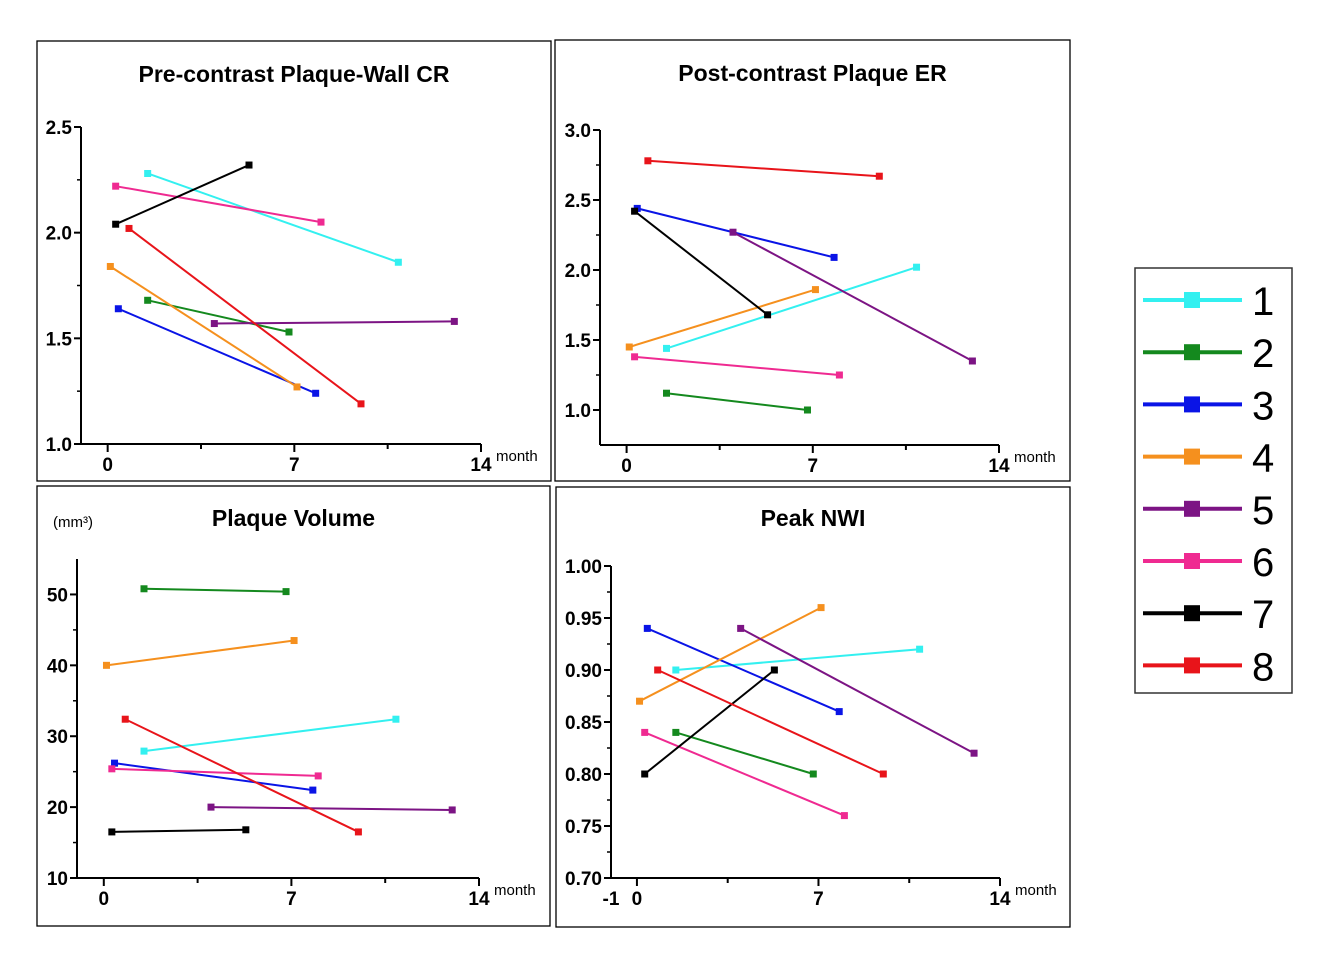  Describe the element at coordinates (583, 775) in the screenshot. I see `y-tick-label: 0.80` at that location.